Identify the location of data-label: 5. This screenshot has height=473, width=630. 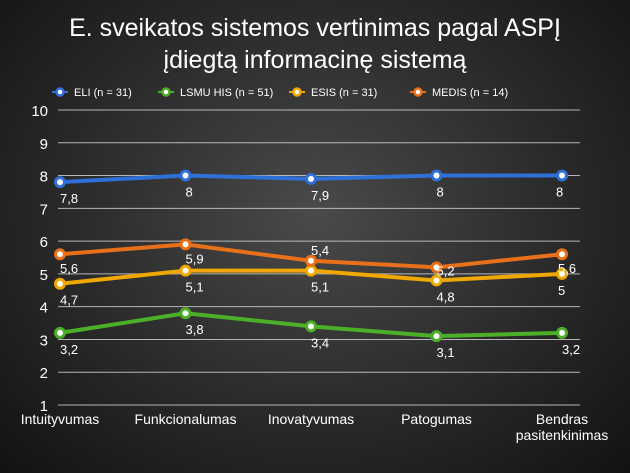
(561, 290).